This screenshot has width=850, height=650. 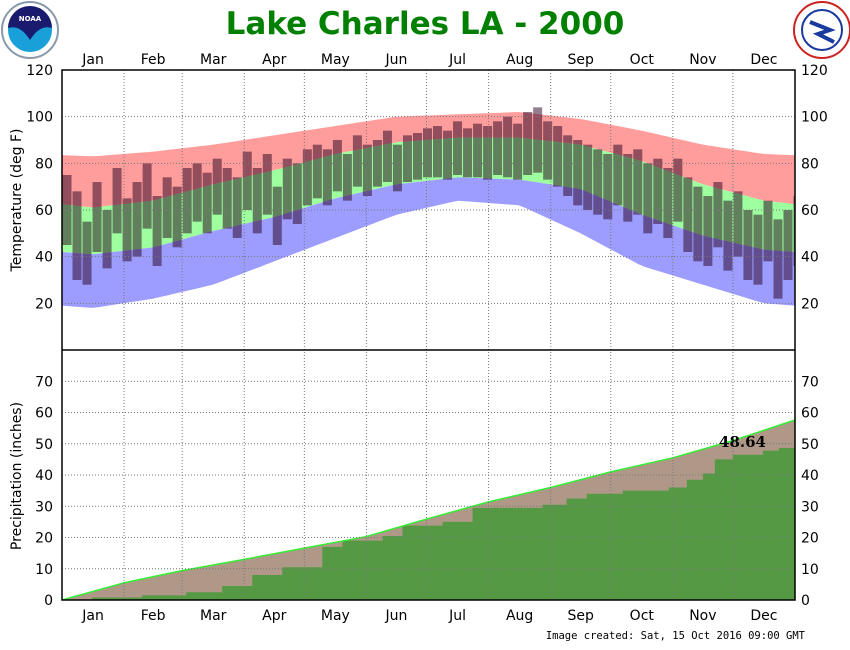 I want to click on precip-tick-label-right: 70, so click(x=810, y=382).